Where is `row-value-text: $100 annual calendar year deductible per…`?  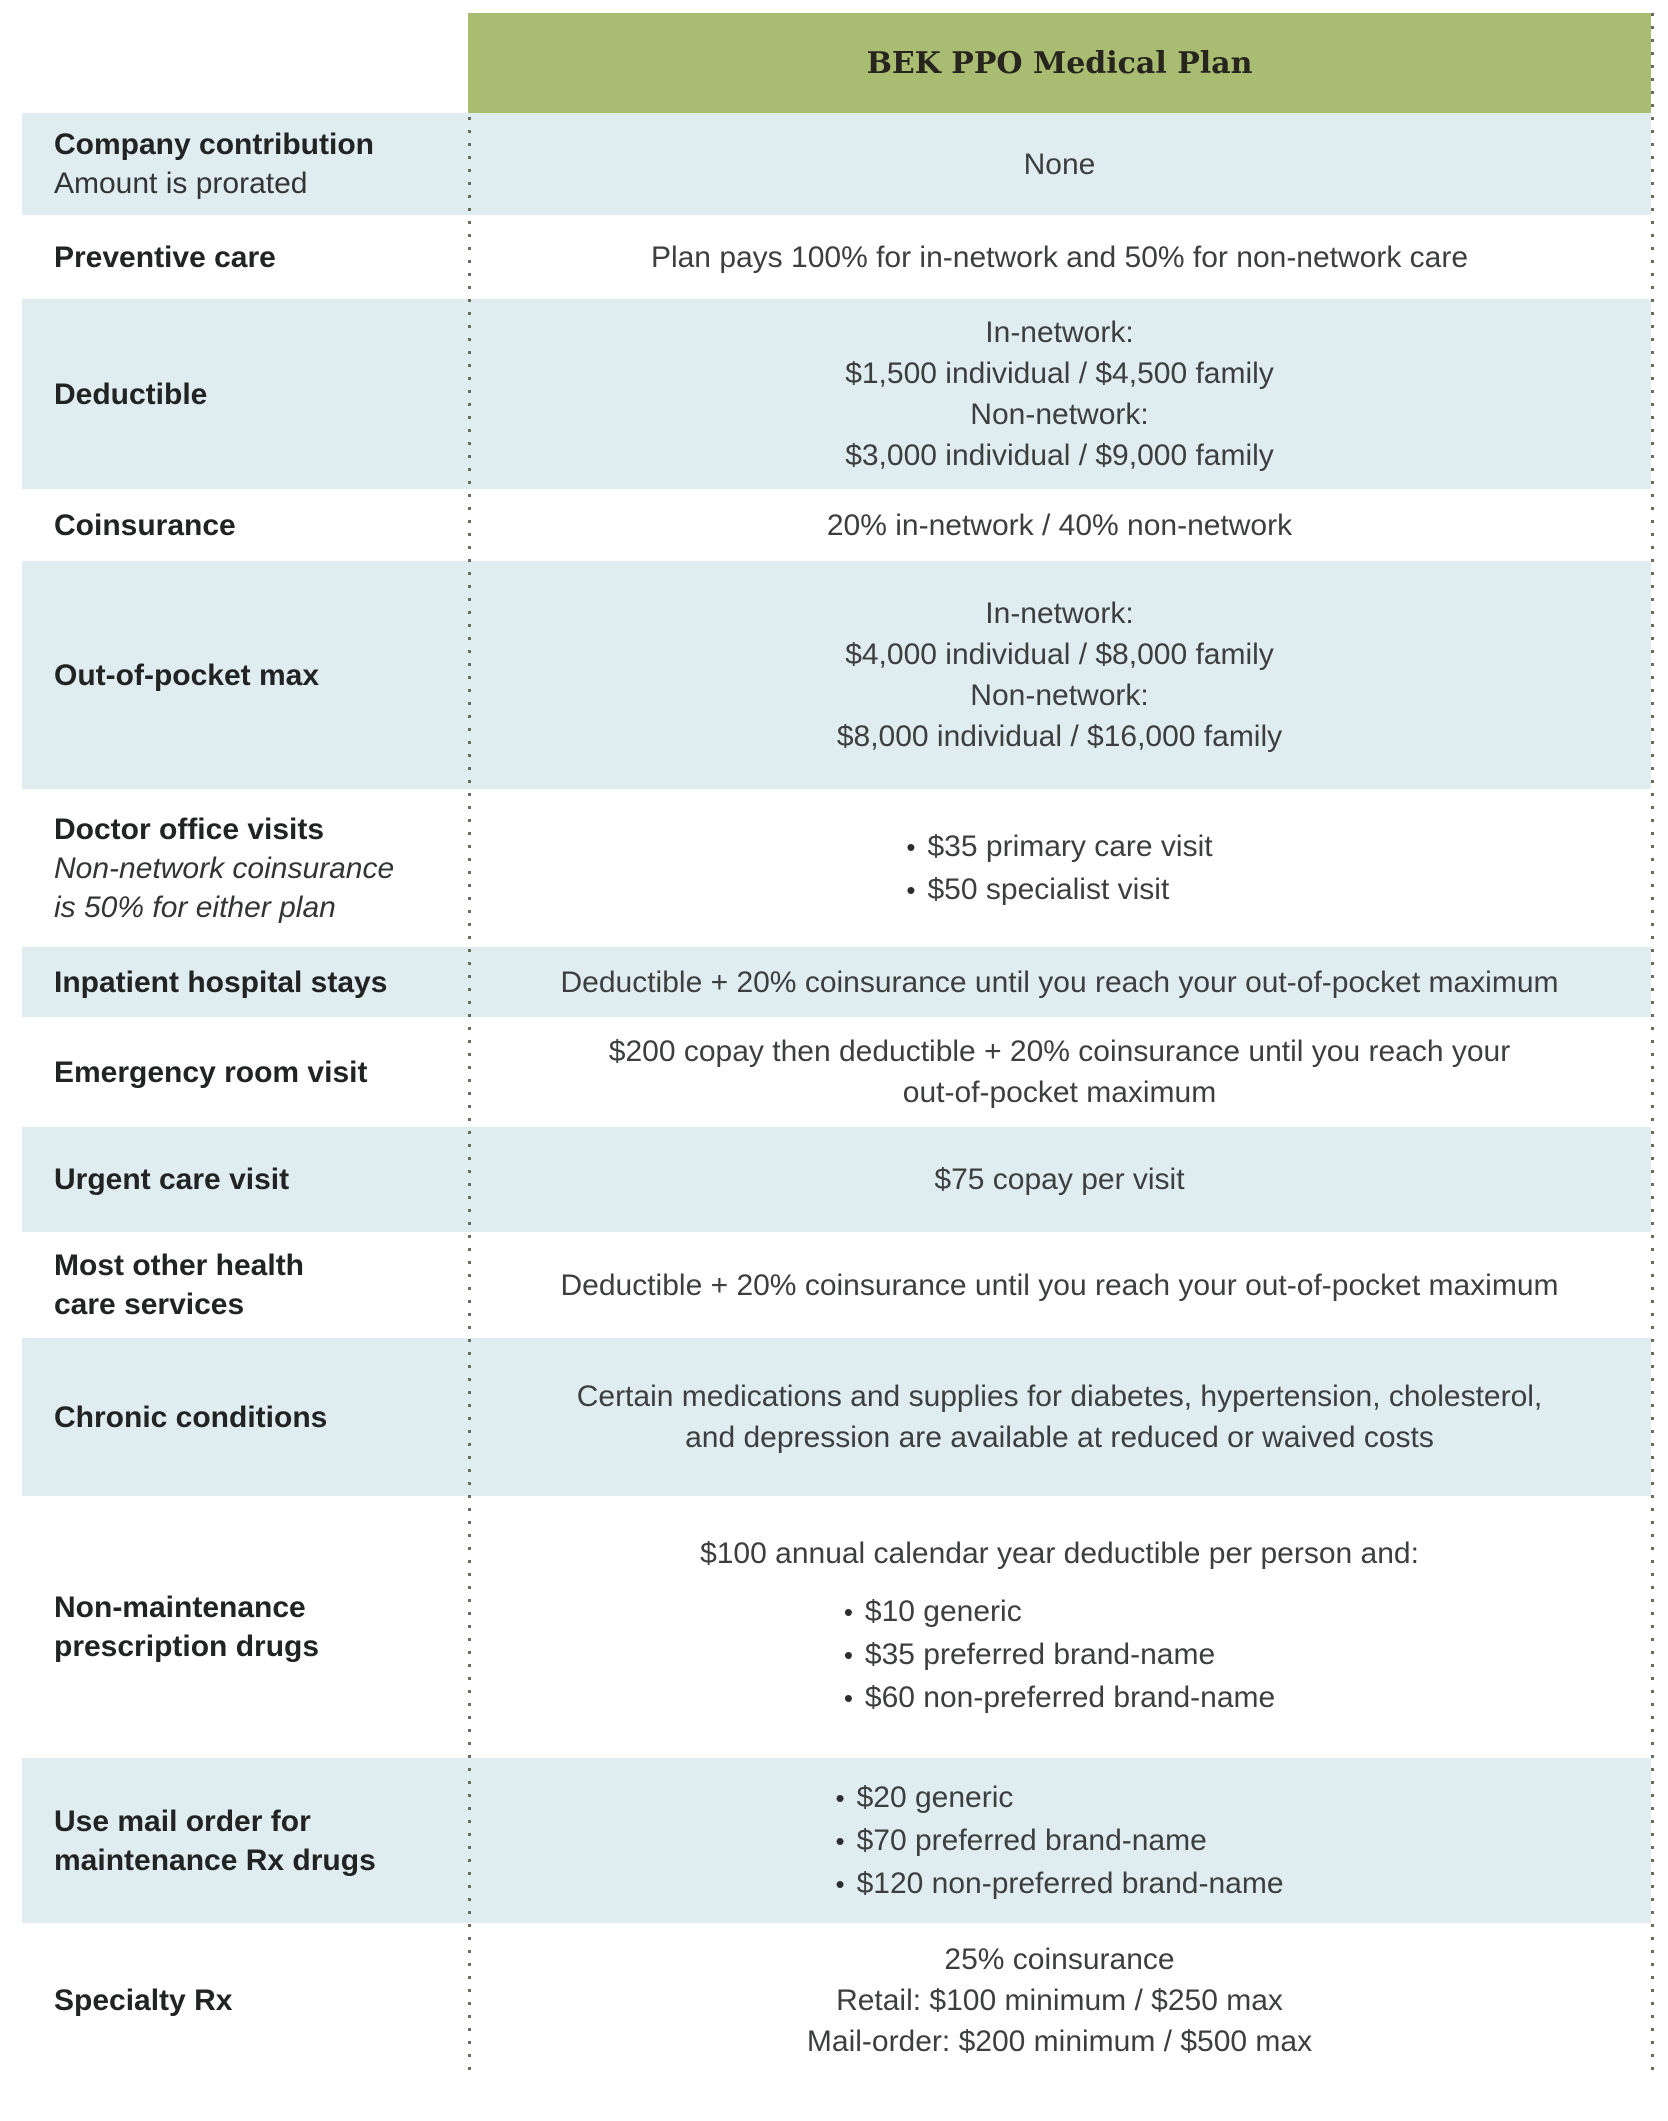
row-value-text: $100 annual calendar year deductible per… is located at coordinates (1059, 1553).